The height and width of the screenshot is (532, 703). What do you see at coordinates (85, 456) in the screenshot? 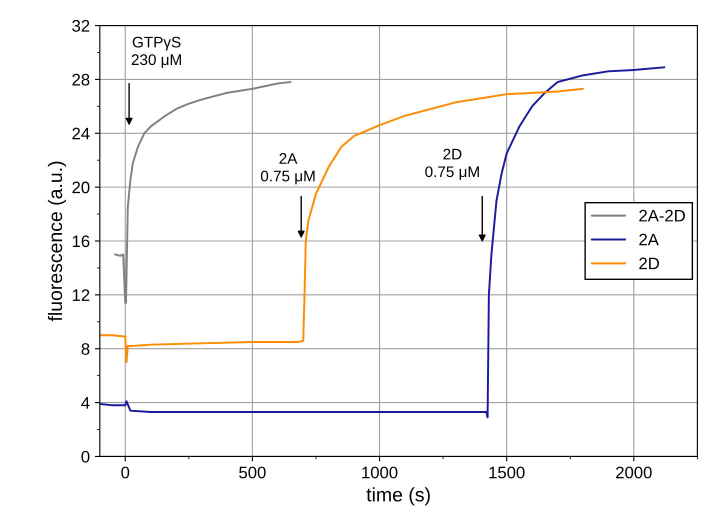
I see `y-tick-label: 0` at bounding box center [85, 456].